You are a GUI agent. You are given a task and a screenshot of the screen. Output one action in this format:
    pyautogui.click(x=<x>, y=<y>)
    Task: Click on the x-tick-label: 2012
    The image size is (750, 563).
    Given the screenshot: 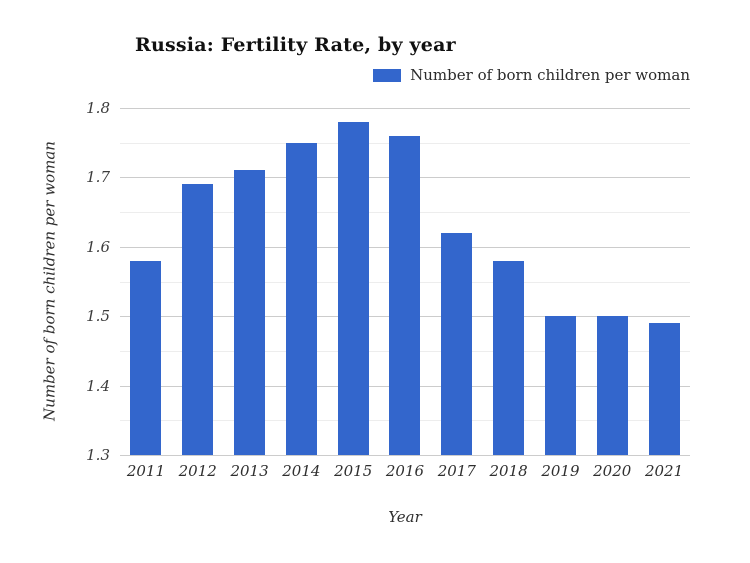 What is the action you would take?
    pyautogui.click(x=197, y=471)
    